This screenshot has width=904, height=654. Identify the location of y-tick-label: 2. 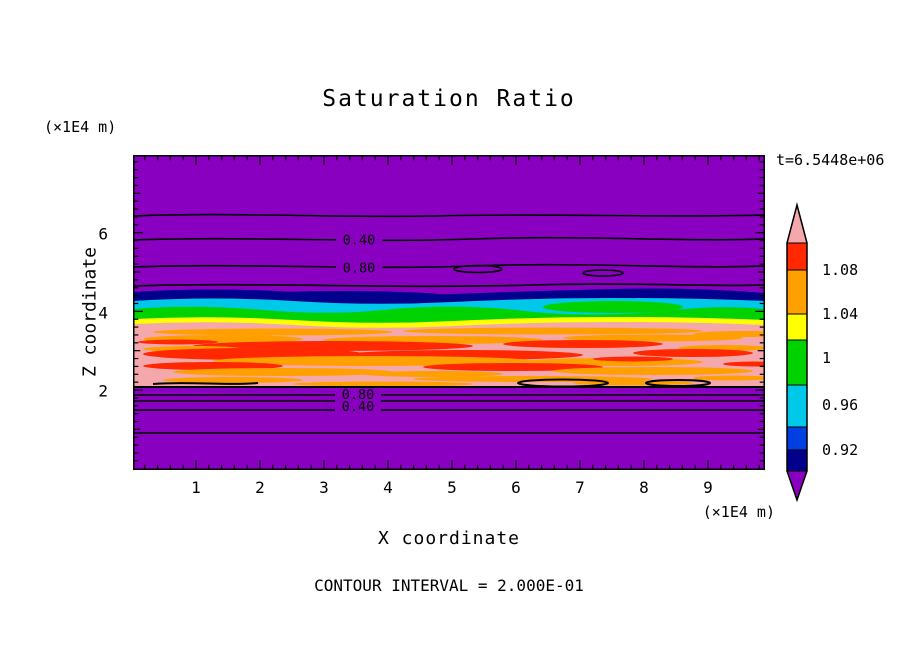
(103, 391).